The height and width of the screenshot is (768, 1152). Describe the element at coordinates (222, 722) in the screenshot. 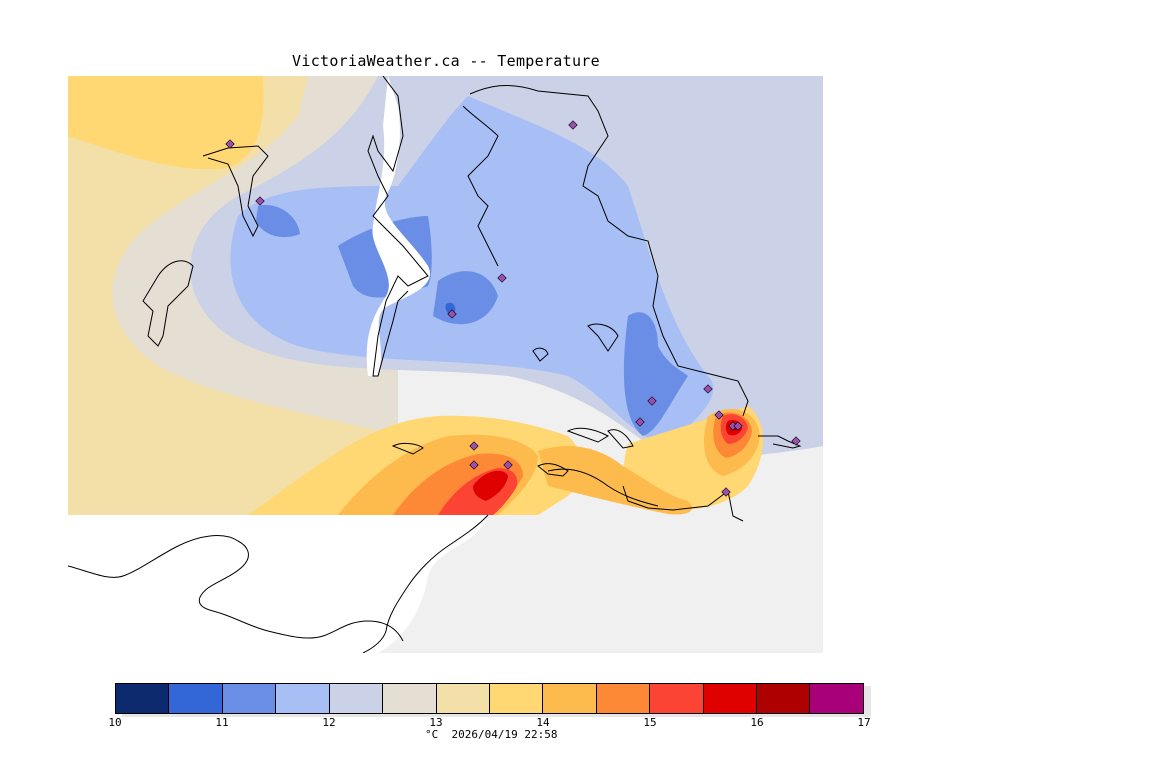

I see `legend-tick-label: 11` at that location.